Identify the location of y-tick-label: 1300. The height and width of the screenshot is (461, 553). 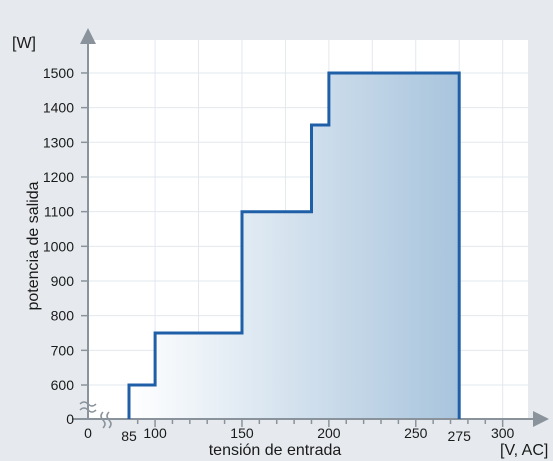
(58, 142).